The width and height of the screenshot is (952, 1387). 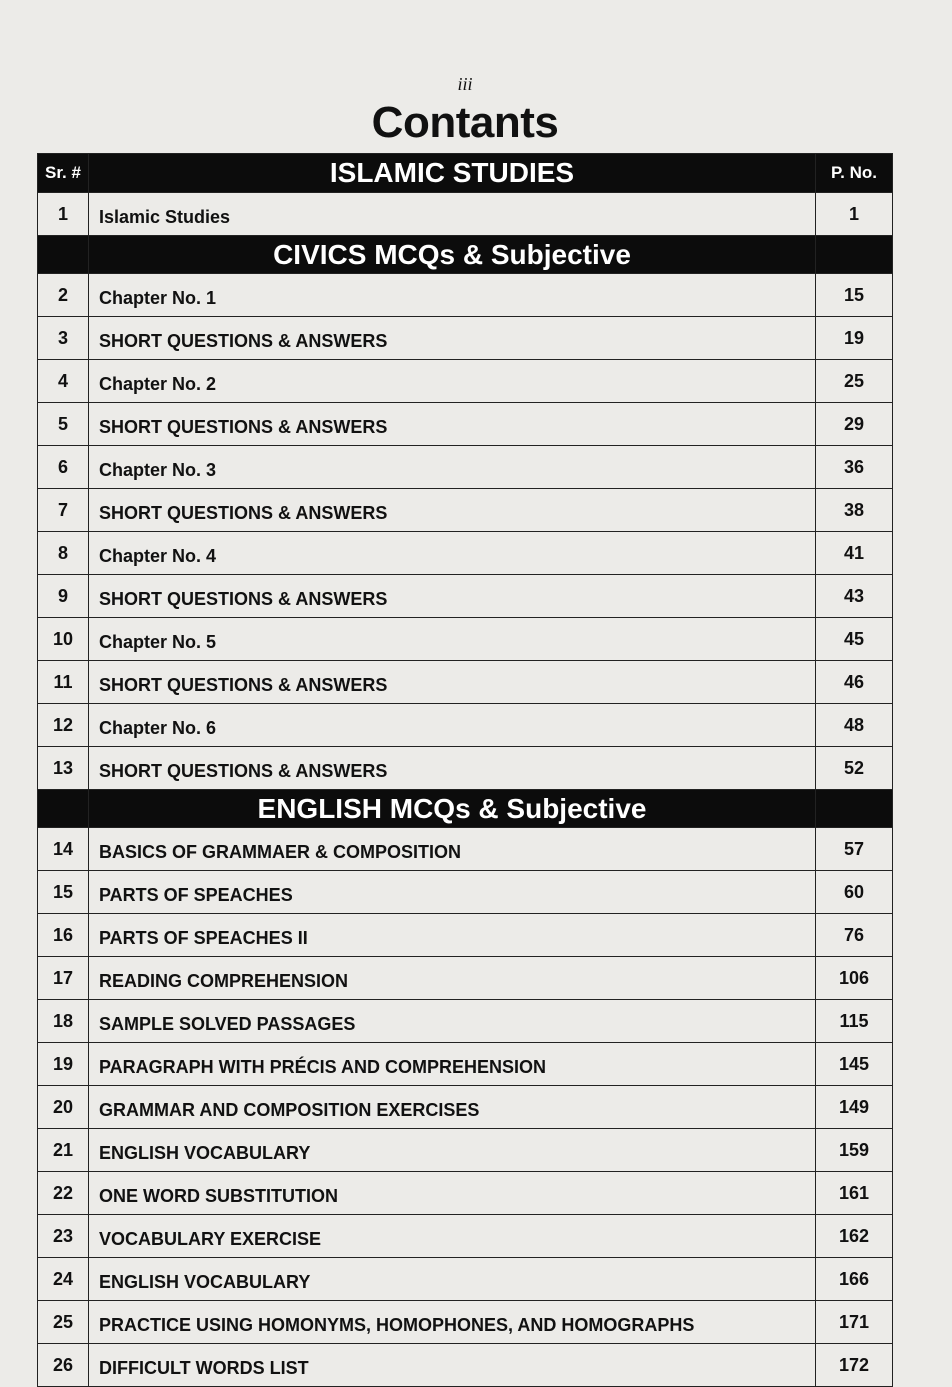 I want to click on serial-number: 24, so click(x=63, y=1279).